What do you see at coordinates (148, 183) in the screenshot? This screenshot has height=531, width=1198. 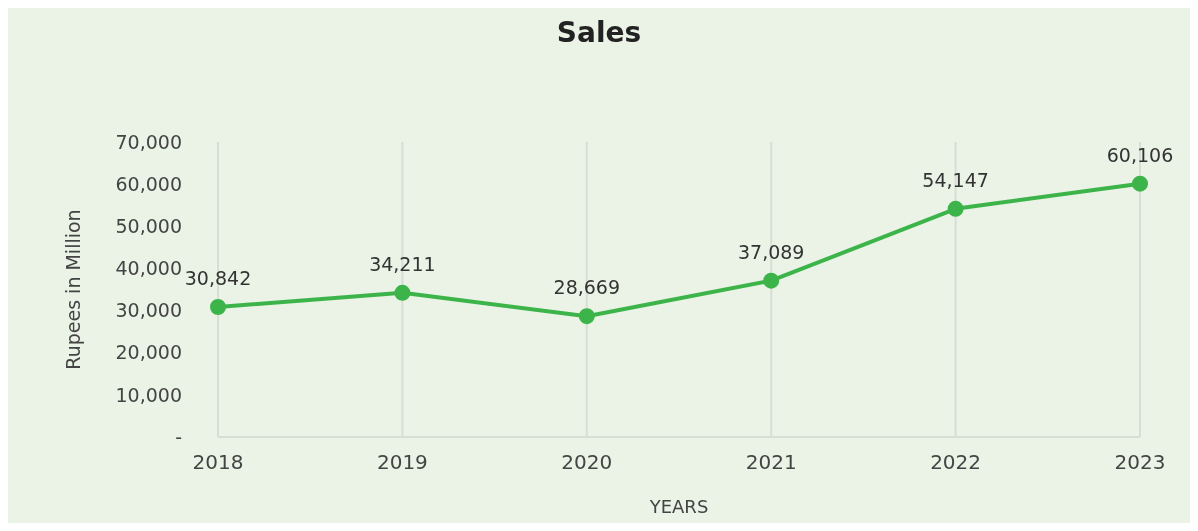 I see `y-tick-label: 60,000` at bounding box center [148, 183].